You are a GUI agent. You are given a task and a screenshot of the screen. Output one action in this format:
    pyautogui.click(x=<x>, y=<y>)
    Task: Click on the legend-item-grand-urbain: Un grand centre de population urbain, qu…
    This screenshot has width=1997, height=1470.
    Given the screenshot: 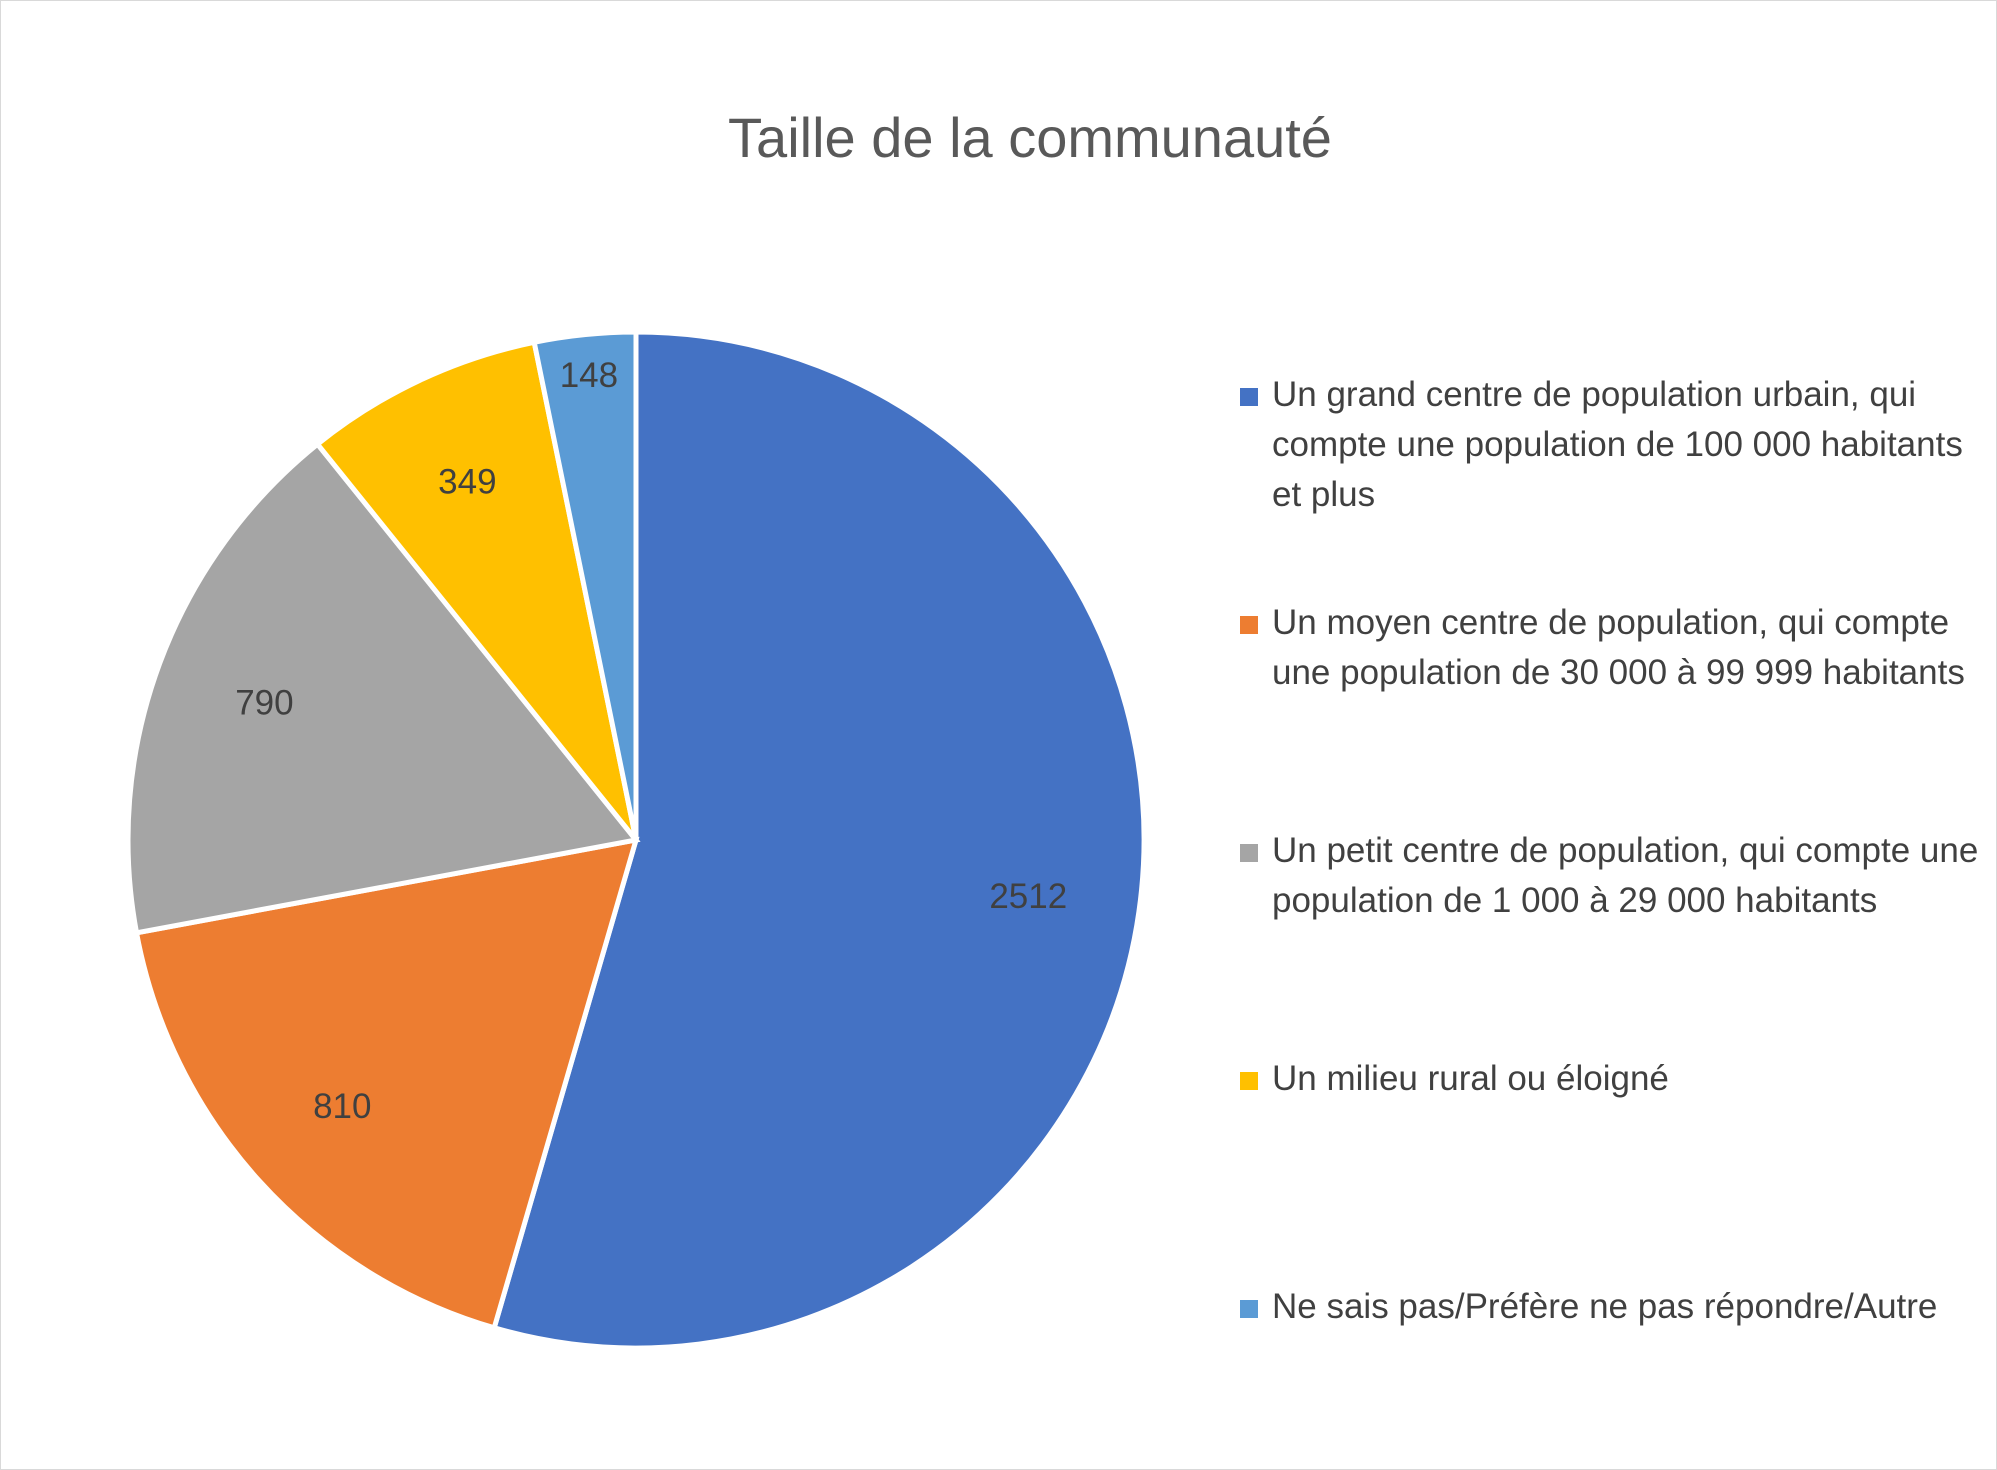 What is the action you would take?
    pyautogui.click(x=1615, y=445)
    